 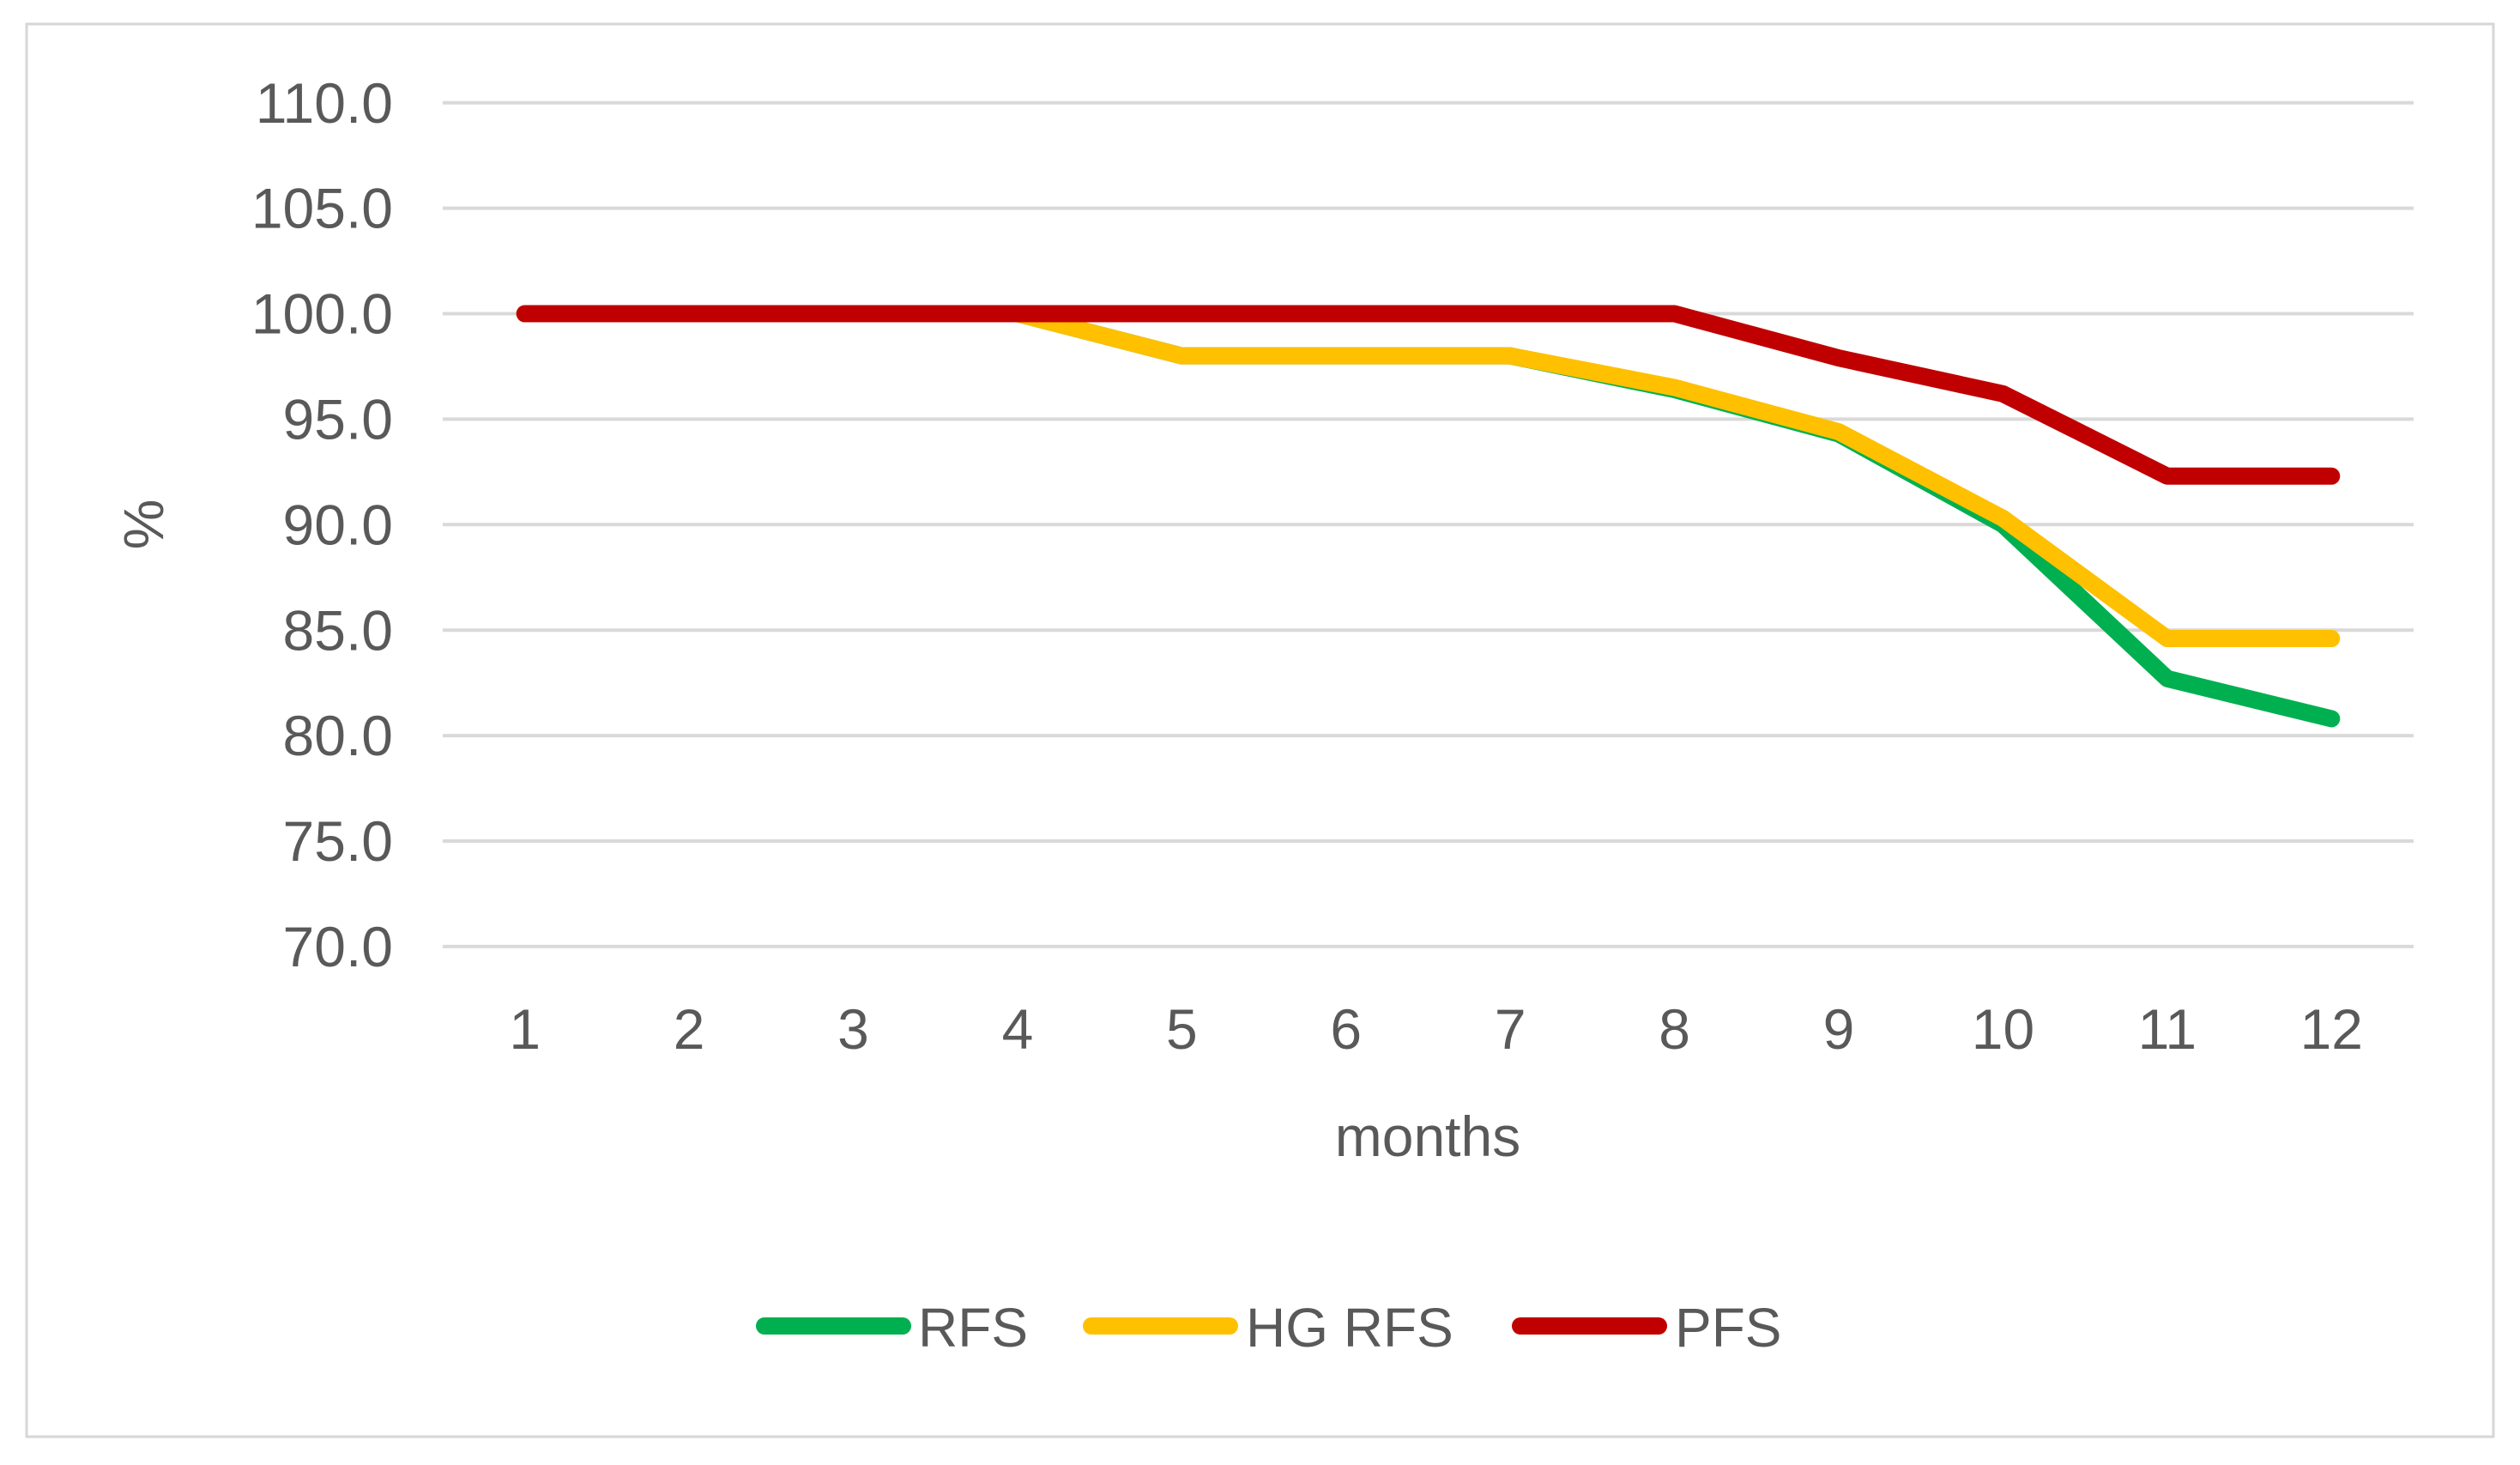 What do you see at coordinates (1182, 1029) in the screenshot?
I see `x-tick-label: 5` at bounding box center [1182, 1029].